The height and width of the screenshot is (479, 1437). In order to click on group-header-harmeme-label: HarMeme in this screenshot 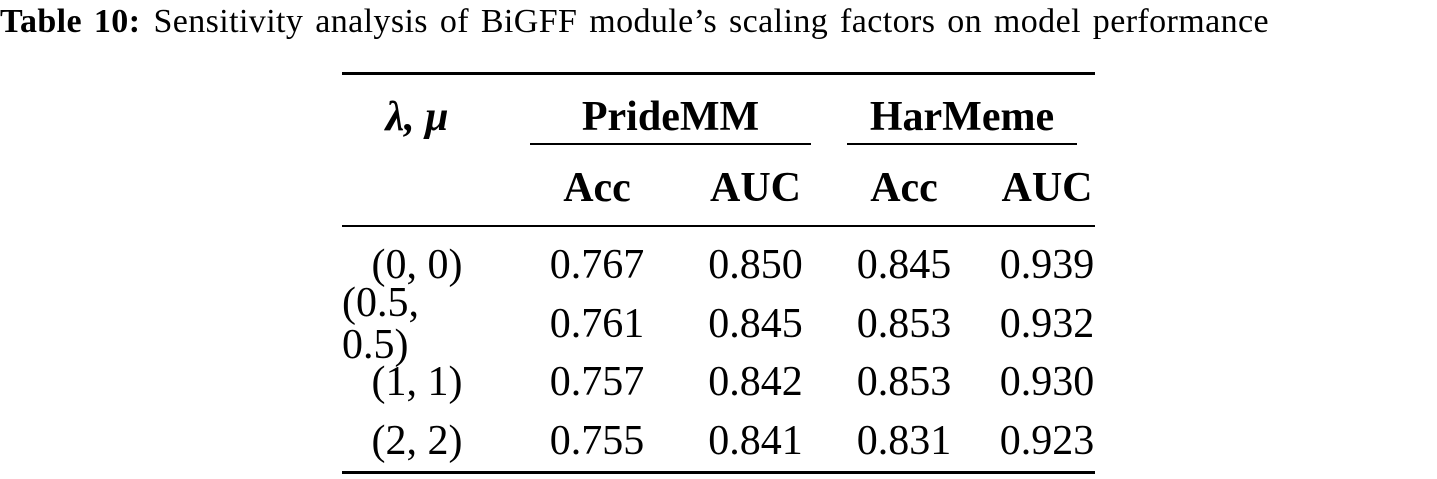, I will do `click(962, 117)`.